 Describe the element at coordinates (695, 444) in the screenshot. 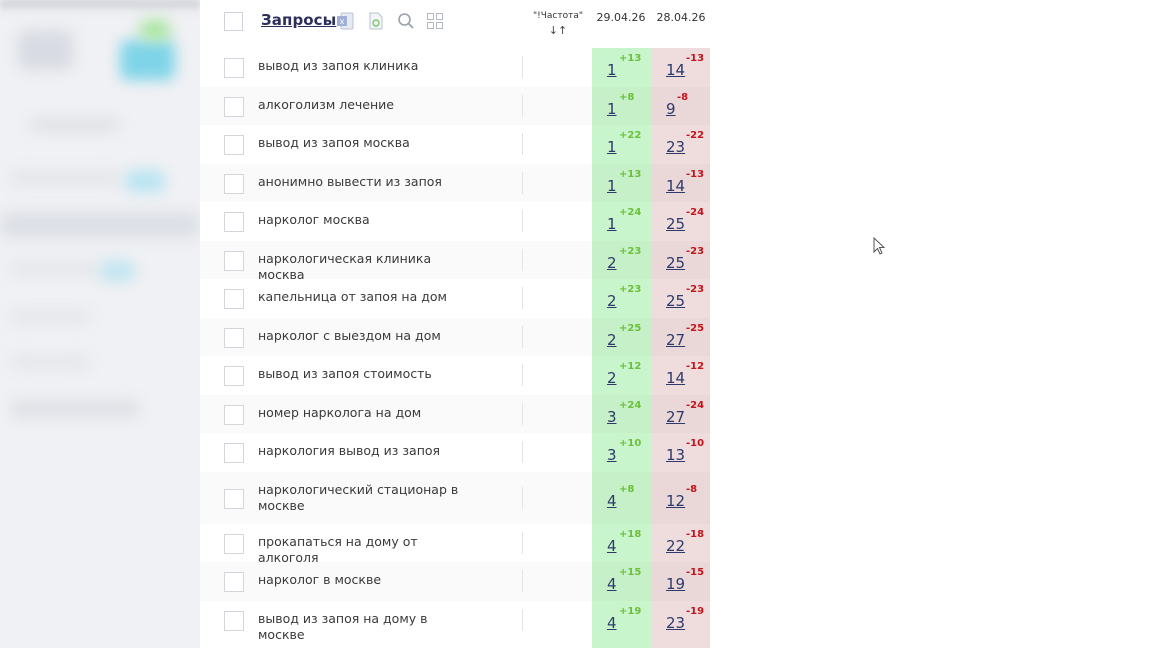

I see `position-change-down: -10` at that location.